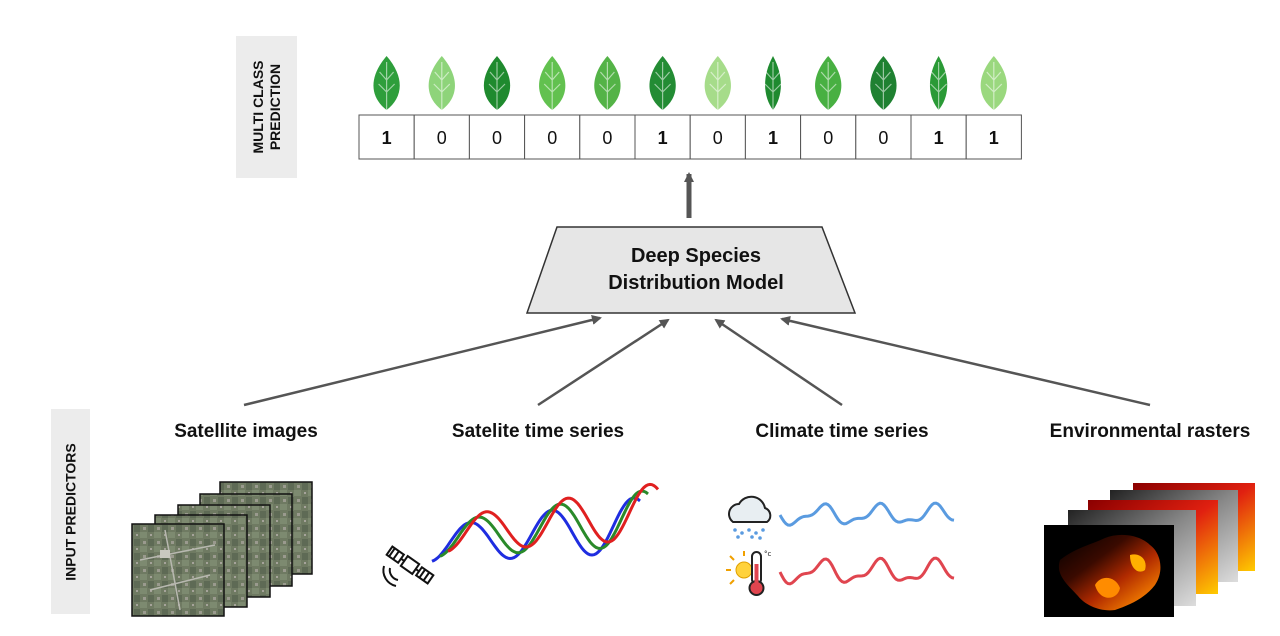 The image size is (1280, 636). Describe the element at coordinates (422, 361) in the screenshot. I see `input-arrow-satellite-images` at that location.